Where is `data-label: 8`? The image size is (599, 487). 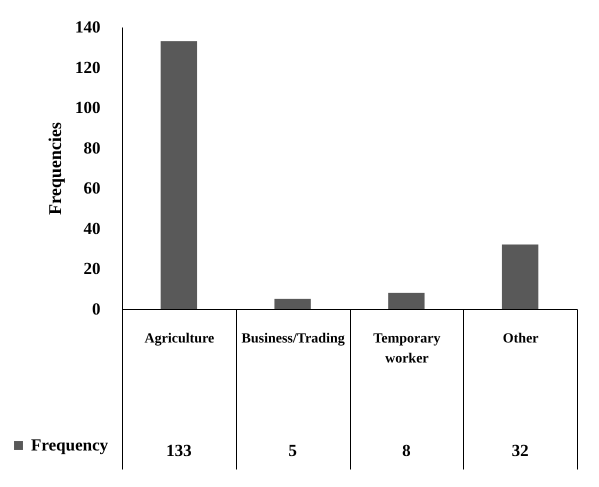 data-label: 8 is located at coordinates (406, 450).